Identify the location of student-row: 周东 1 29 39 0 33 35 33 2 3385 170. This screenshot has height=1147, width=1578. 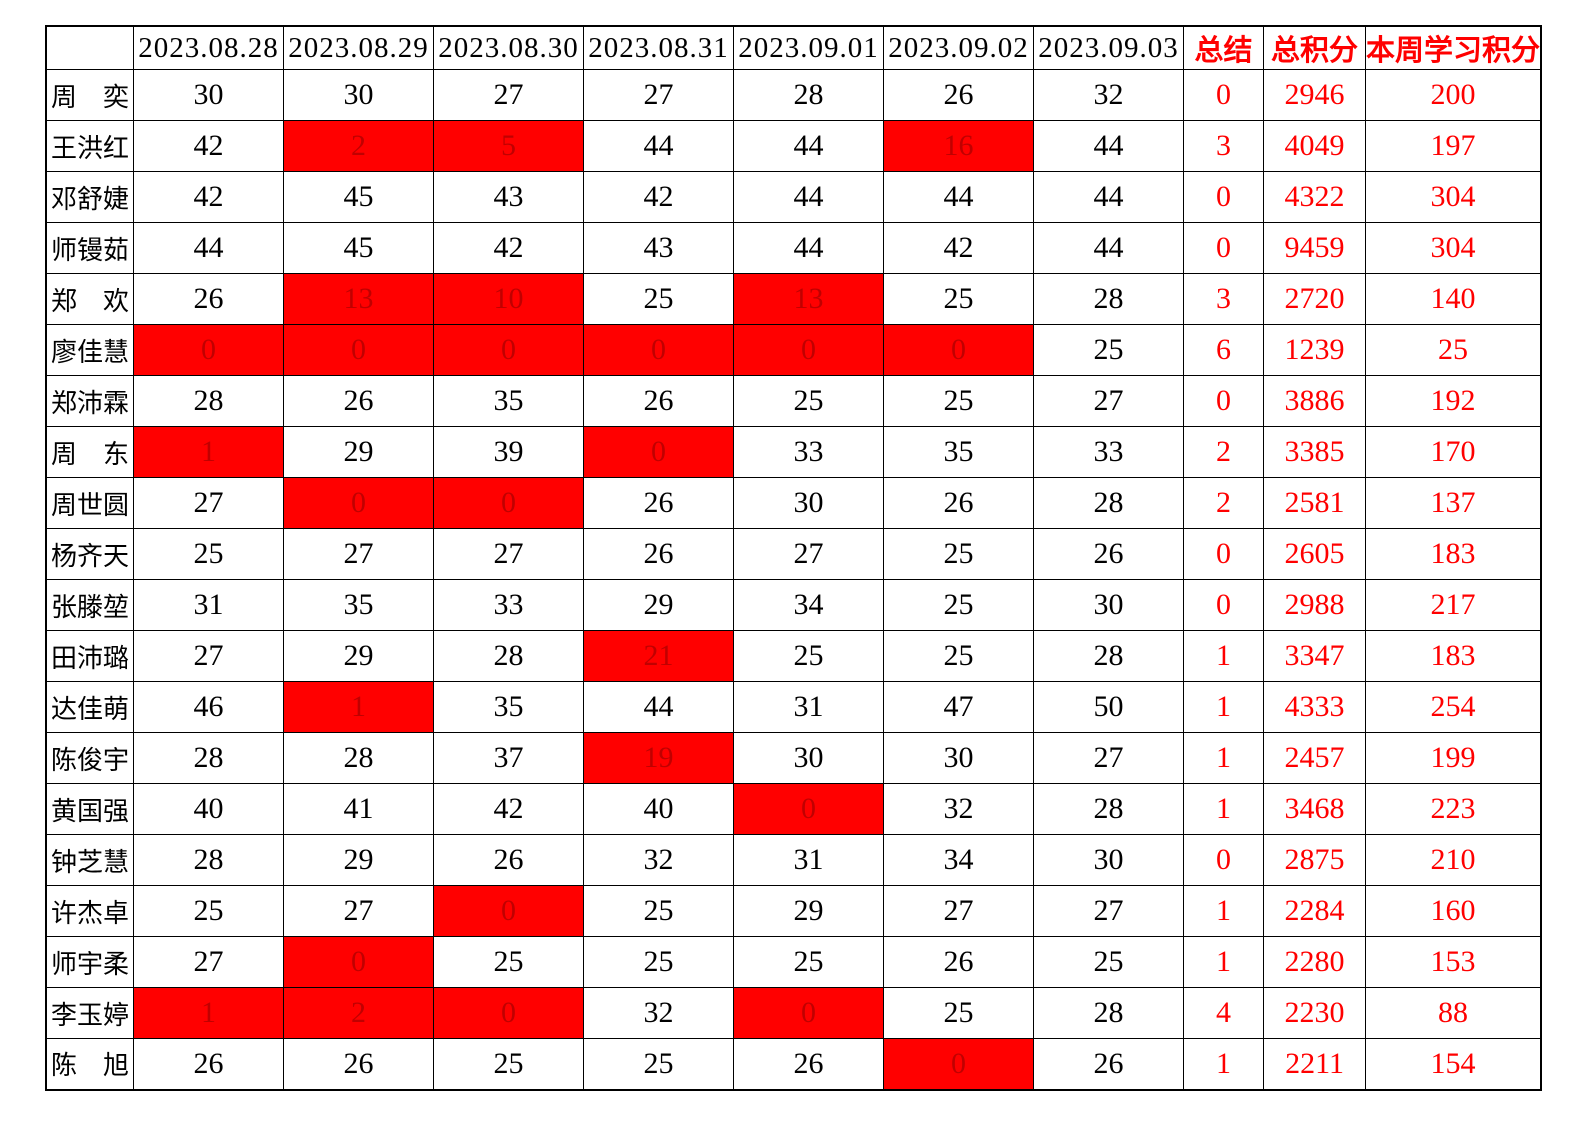
(793, 452).